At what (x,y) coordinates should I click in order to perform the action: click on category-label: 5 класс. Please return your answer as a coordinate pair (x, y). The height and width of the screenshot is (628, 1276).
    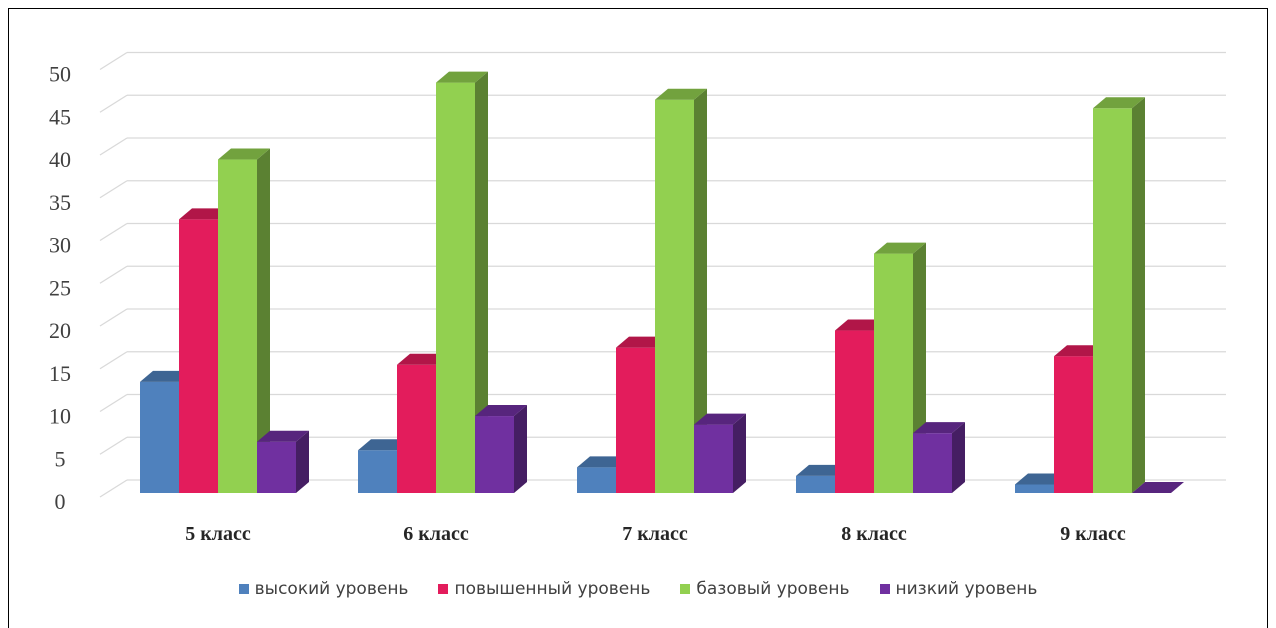
    Looking at the image, I should click on (218, 534).